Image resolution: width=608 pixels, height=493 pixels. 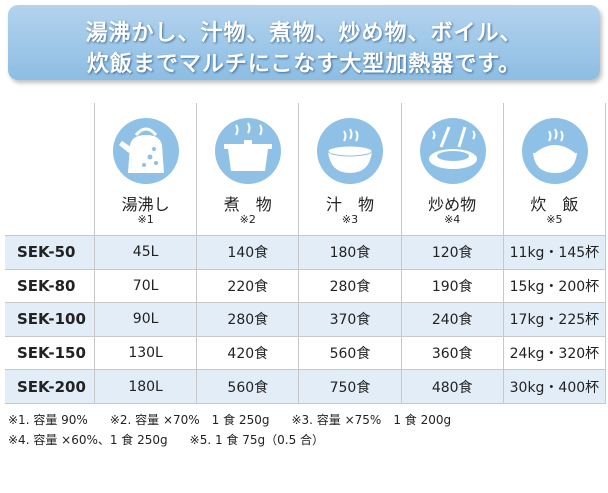 What do you see at coordinates (350, 320) in the screenshot?
I see `table-cell: 370食` at bounding box center [350, 320].